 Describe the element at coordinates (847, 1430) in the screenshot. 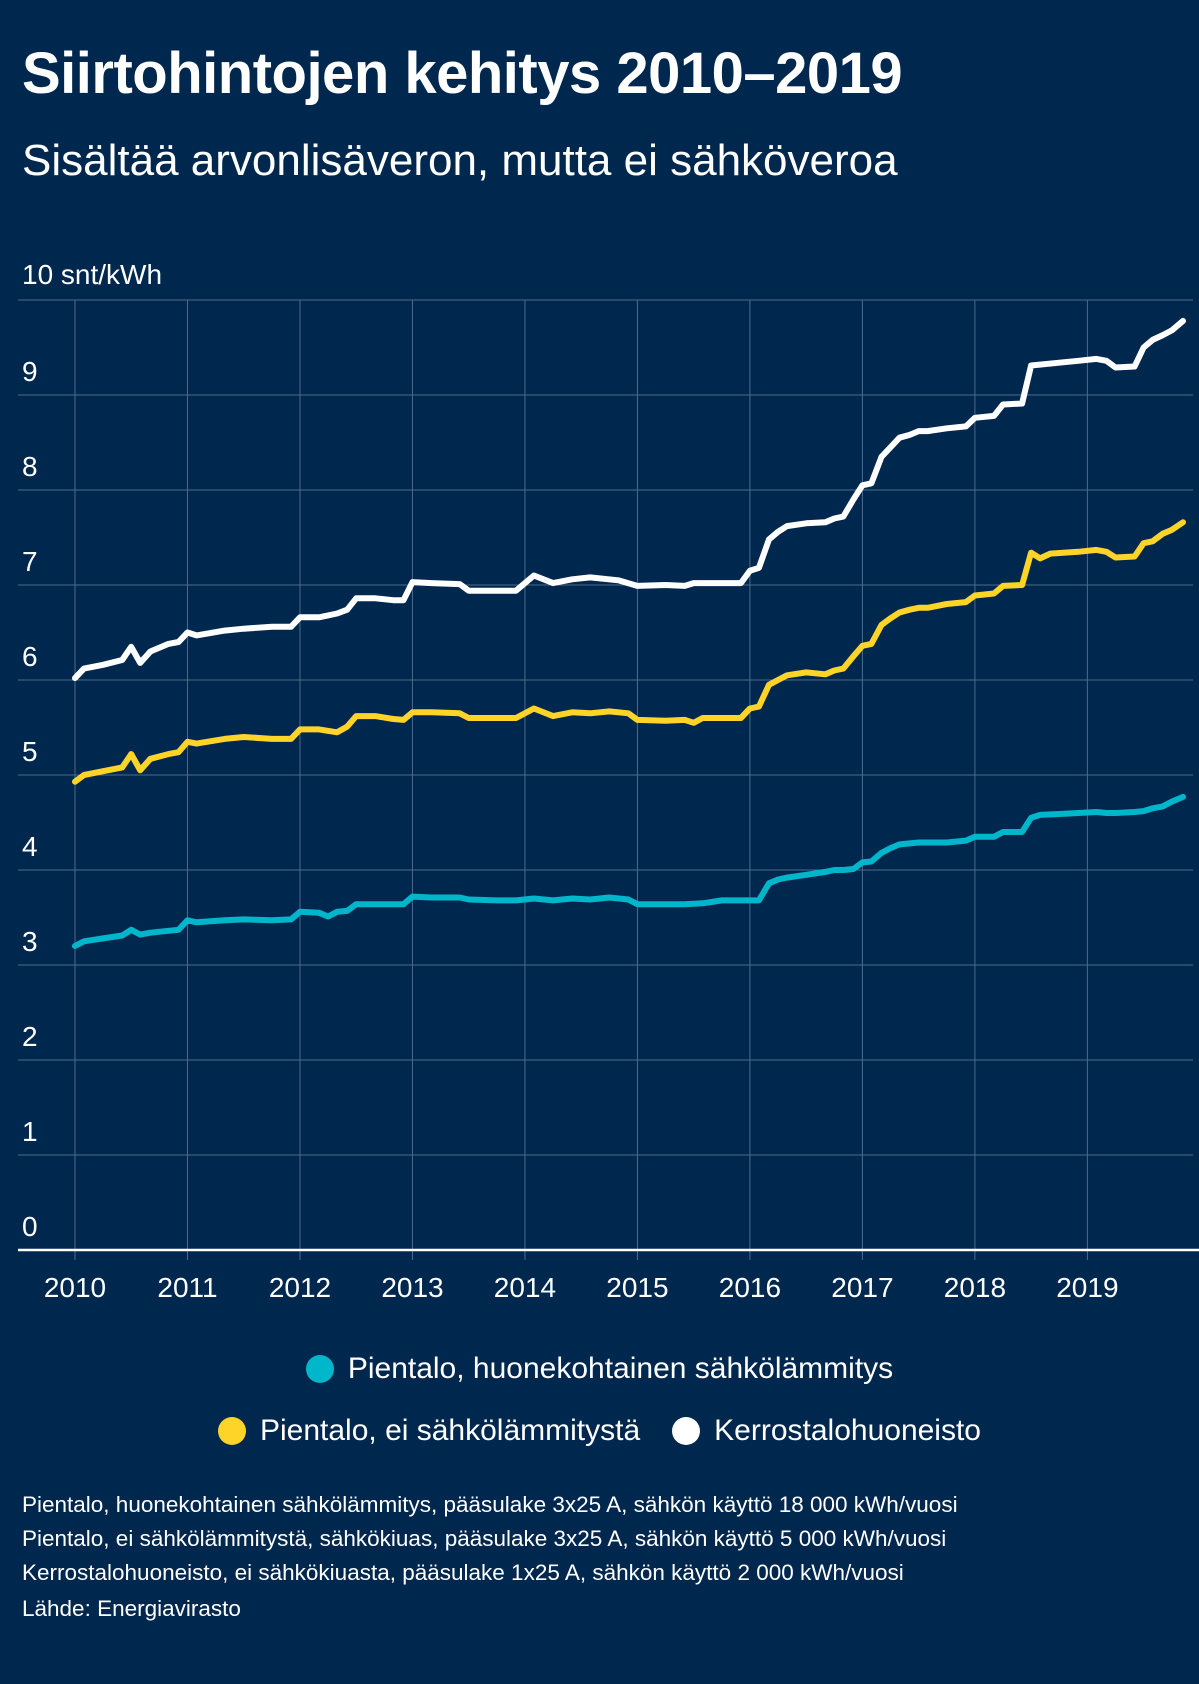

I see `legend-label: Kerrostalohuoneisto` at that location.